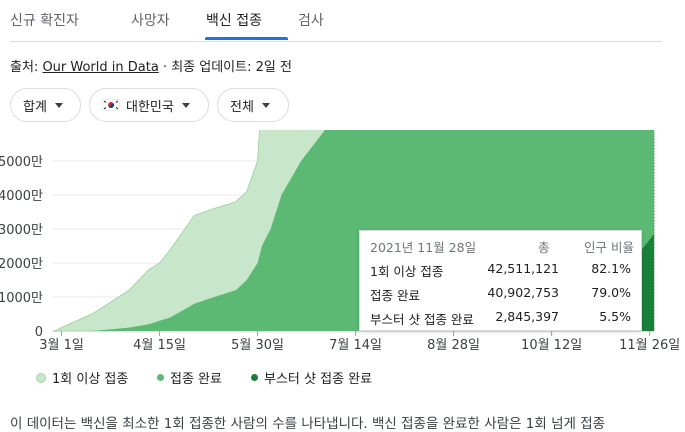 The image size is (685, 432). I want to click on legend-item-fully-vaccinated: 접종 완료, so click(189, 377).